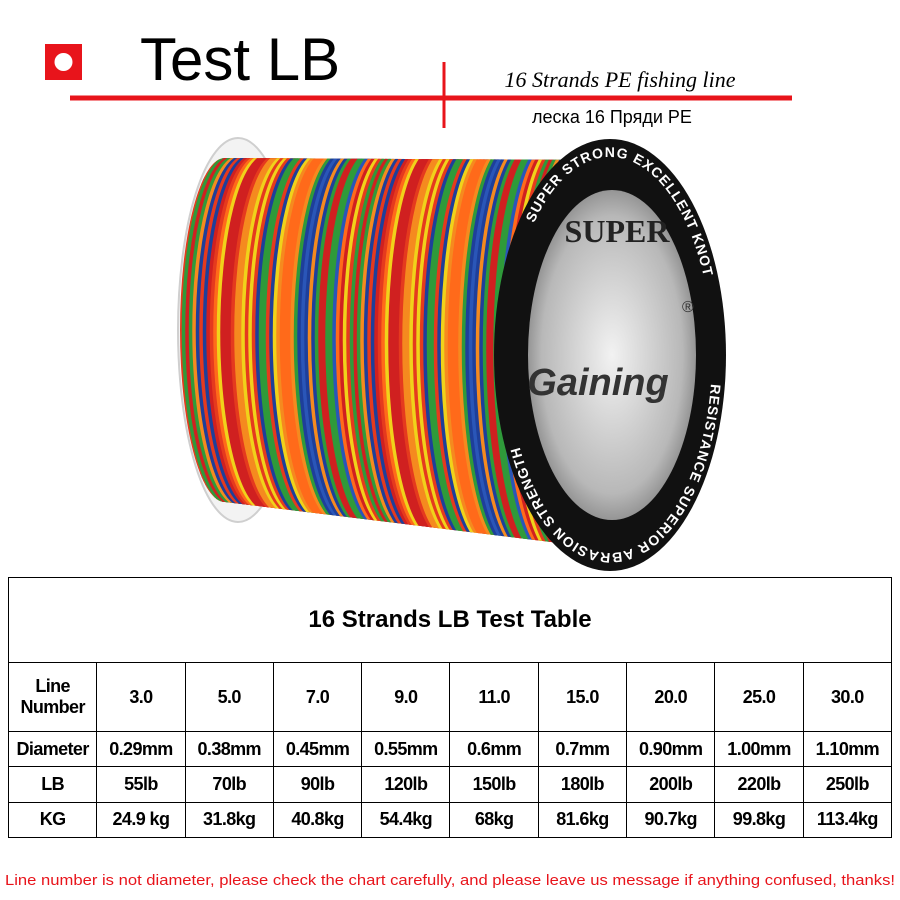  Describe the element at coordinates (582, 784) in the screenshot. I see `table-cell: 180lb` at that location.